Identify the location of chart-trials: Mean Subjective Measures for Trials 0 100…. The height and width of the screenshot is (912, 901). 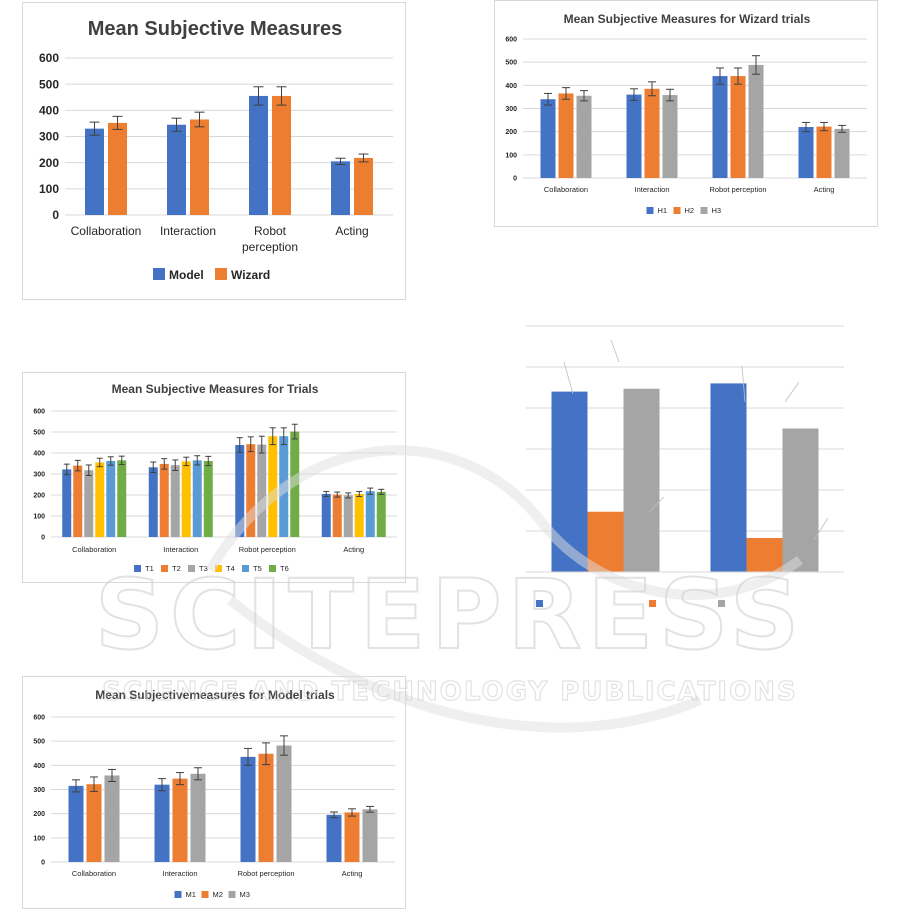
(214, 477).